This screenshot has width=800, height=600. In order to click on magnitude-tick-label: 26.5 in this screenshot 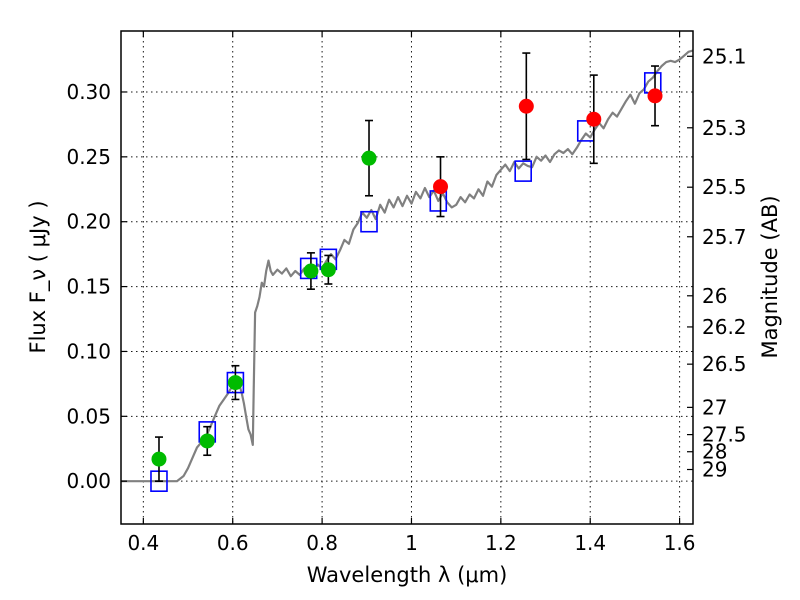, I will do `click(724, 364)`.